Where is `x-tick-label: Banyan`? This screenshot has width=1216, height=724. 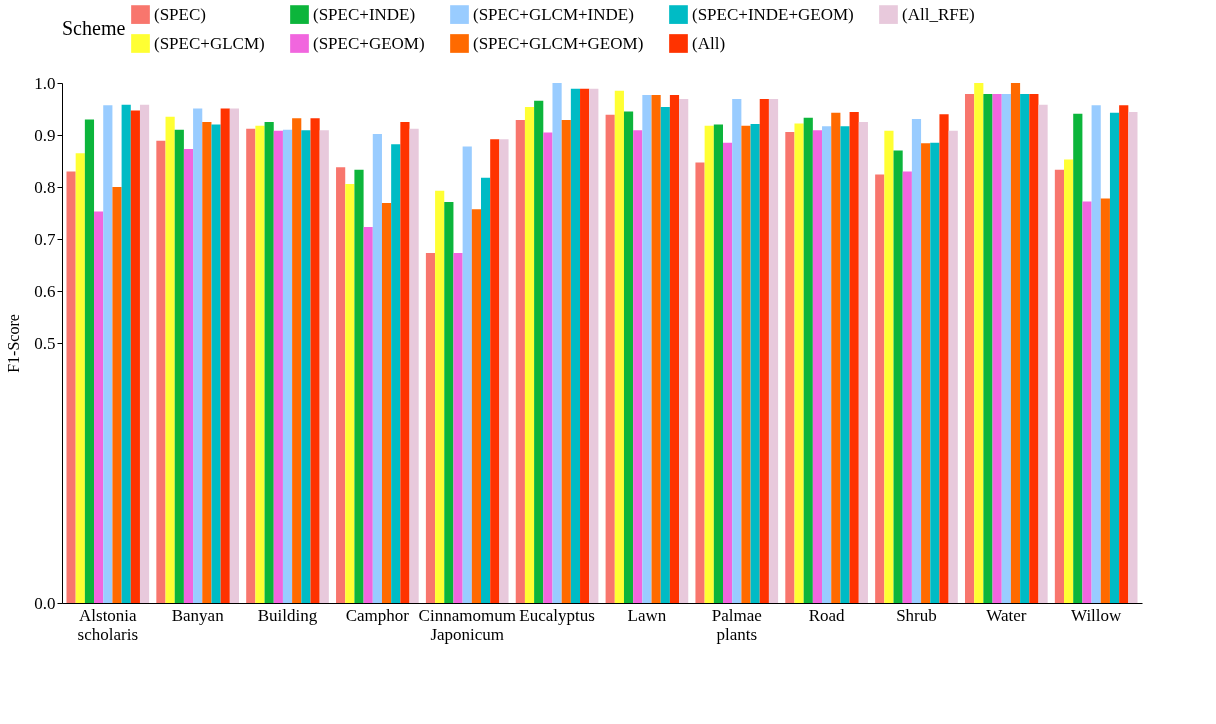
x-tick-label: Banyan is located at coordinates (198, 615).